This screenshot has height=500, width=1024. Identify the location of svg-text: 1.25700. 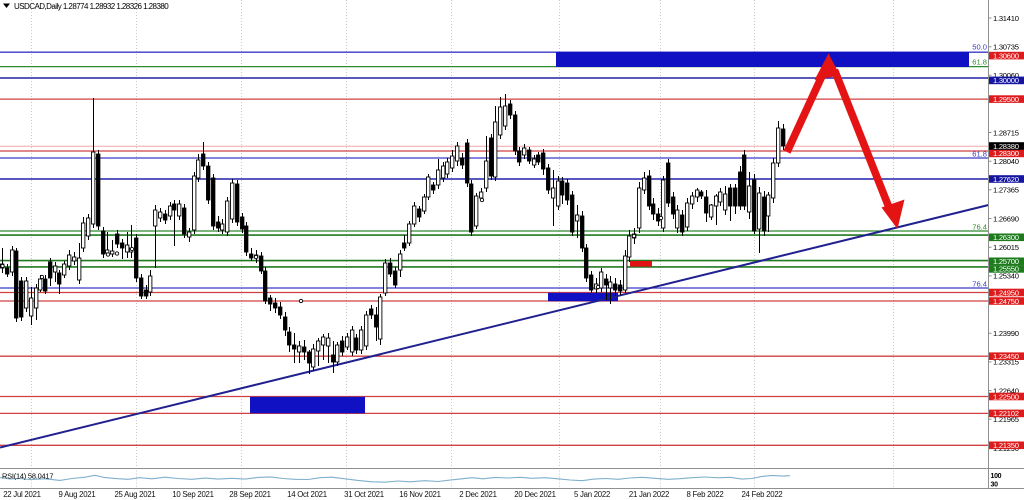
(1006, 261).